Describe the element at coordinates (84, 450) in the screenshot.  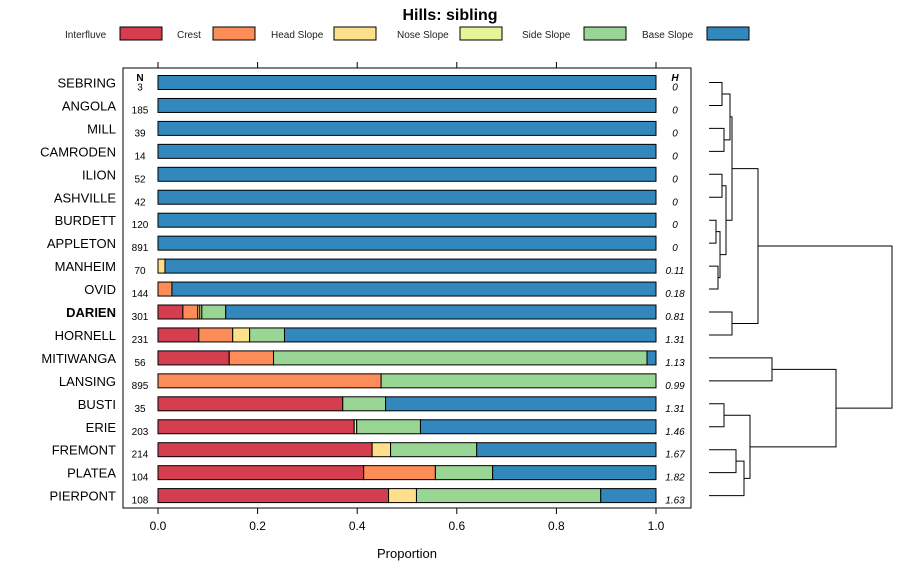
I see `series-label: FREMONT` at that location.